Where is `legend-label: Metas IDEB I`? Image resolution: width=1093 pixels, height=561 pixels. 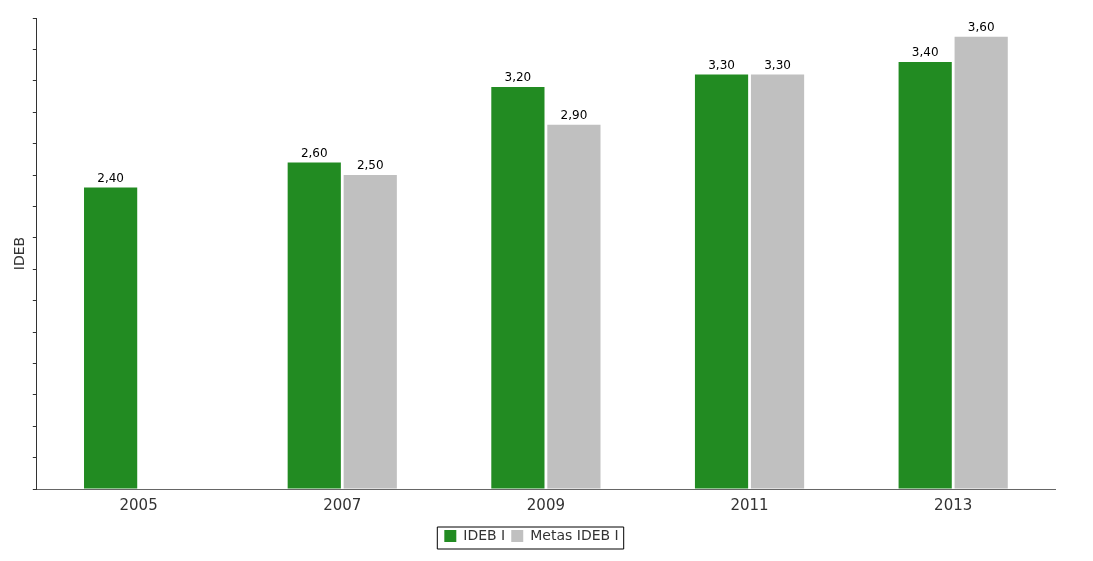 legend-label: Metas IDEB I is located at coordinates (574, 534).